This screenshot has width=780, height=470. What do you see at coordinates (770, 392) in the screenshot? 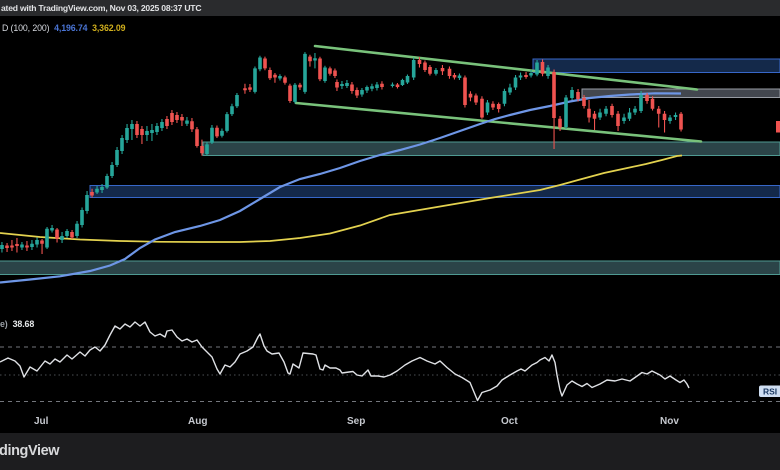
I see `svg-text: RSI` at bounding box center [770, 392].